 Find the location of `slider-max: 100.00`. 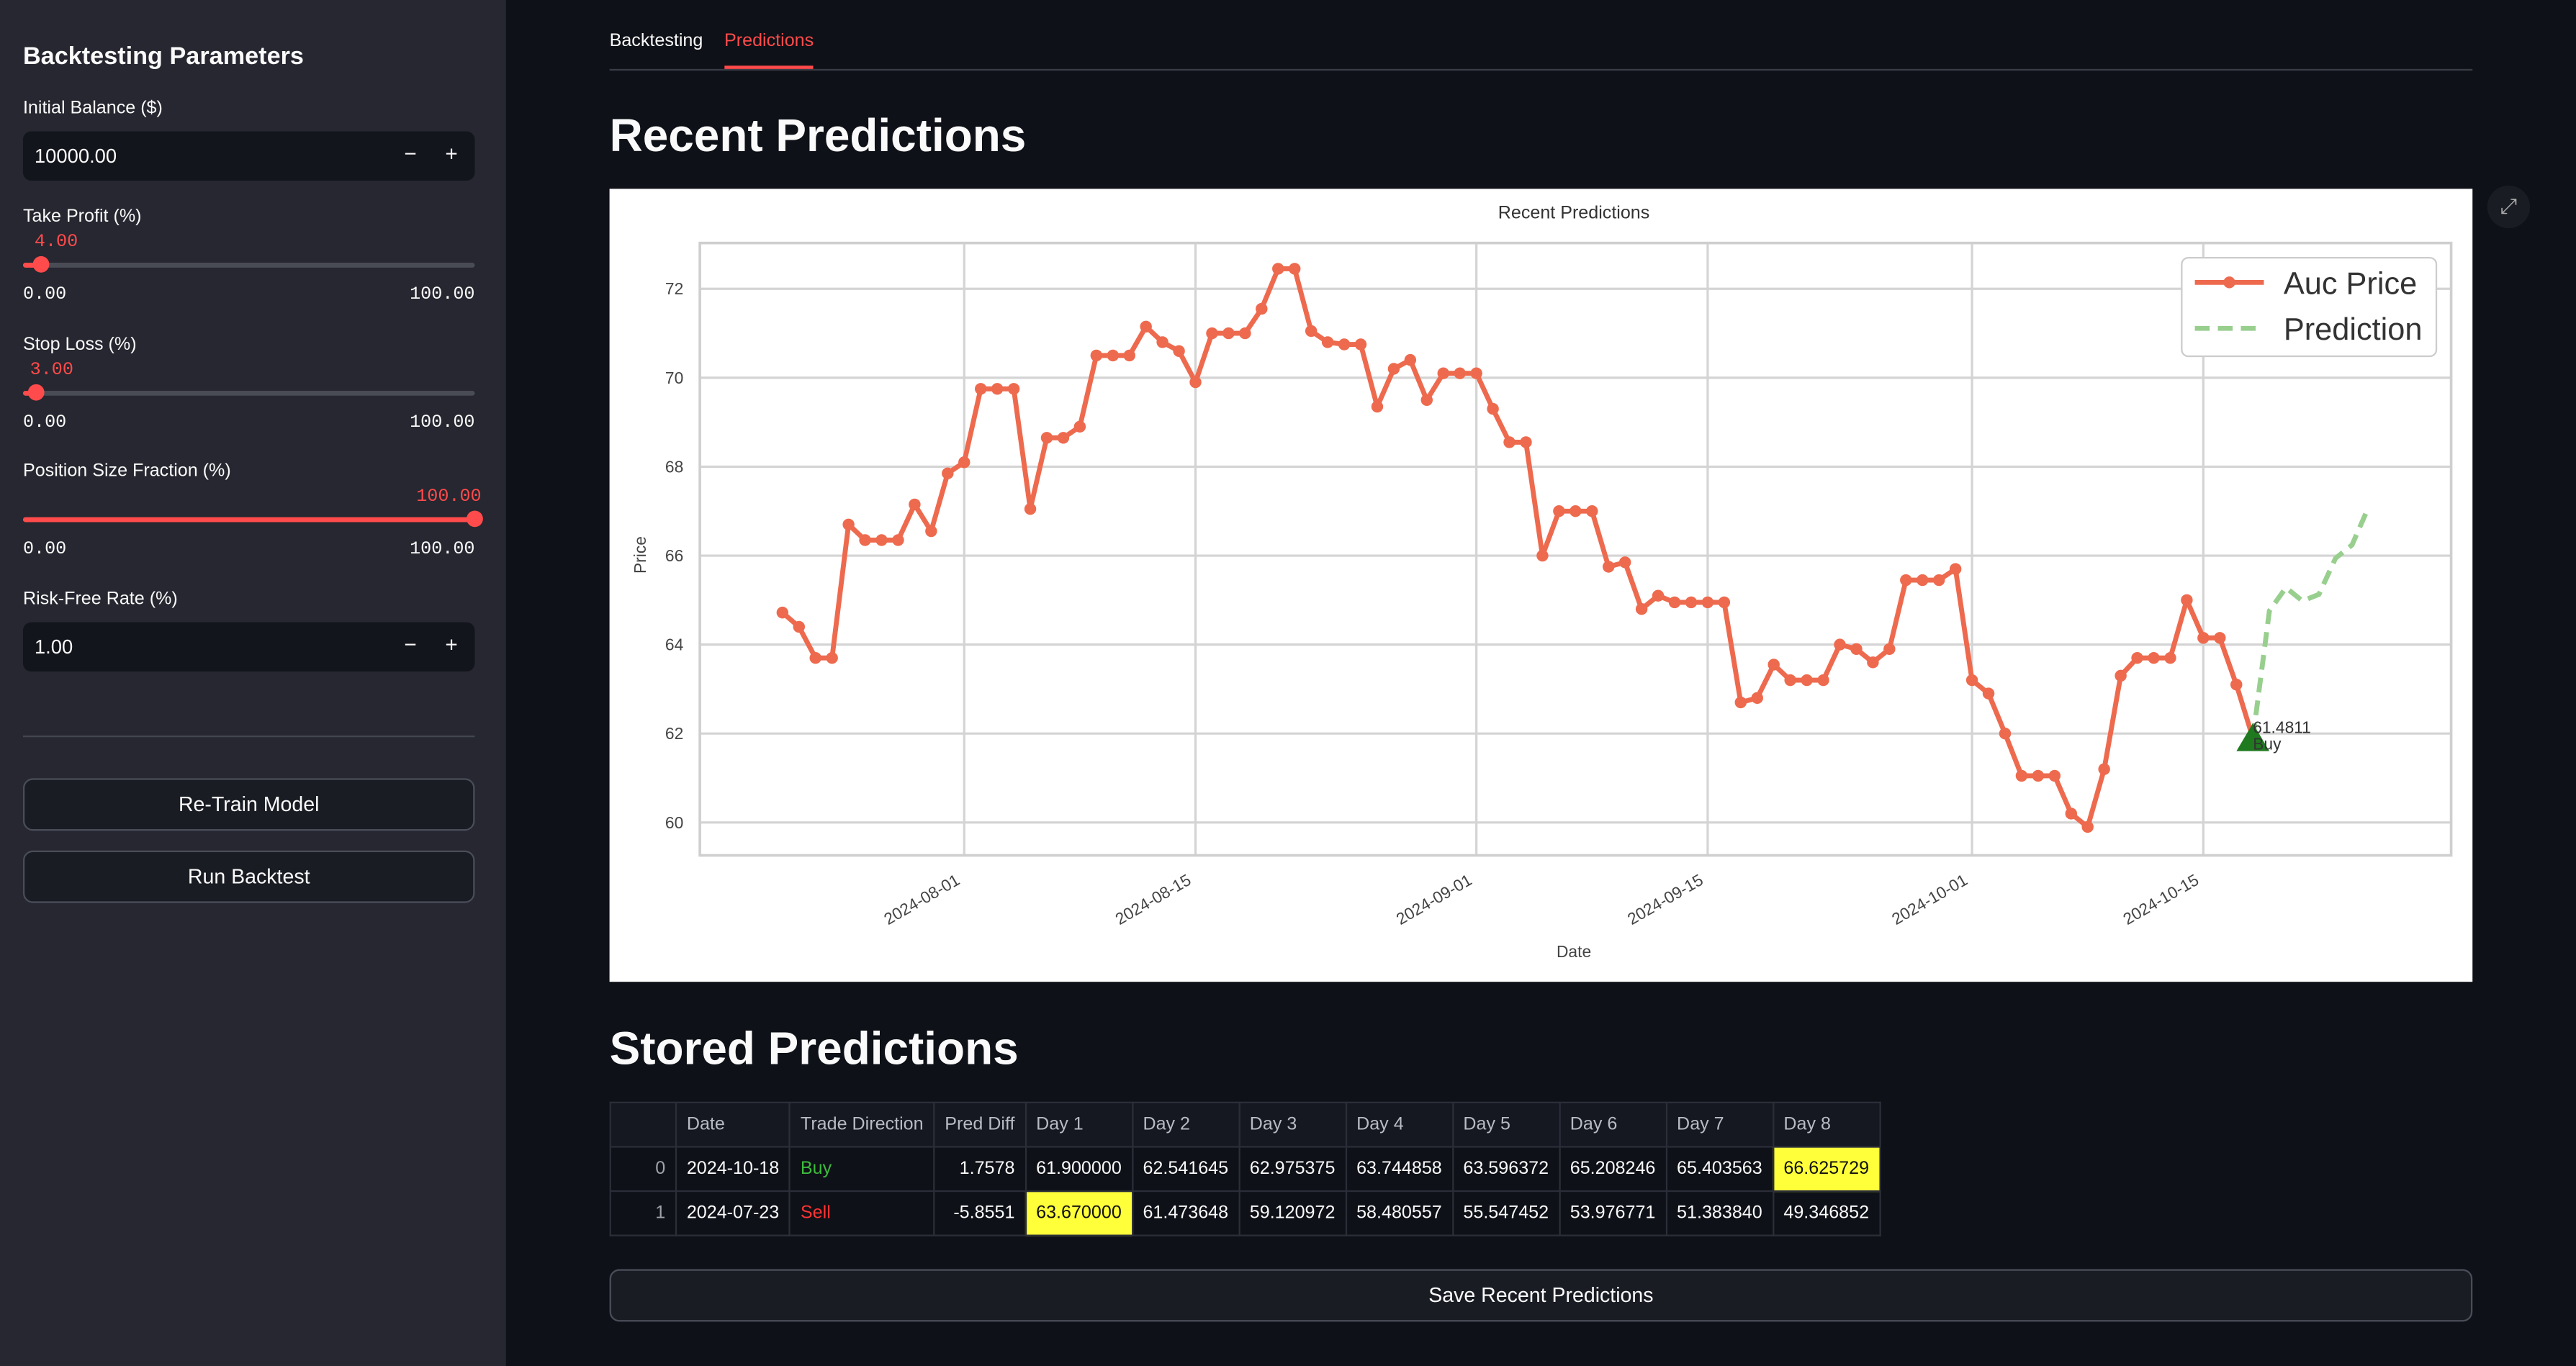

slider-max: 100.00 is located at coordinates (442, 295).